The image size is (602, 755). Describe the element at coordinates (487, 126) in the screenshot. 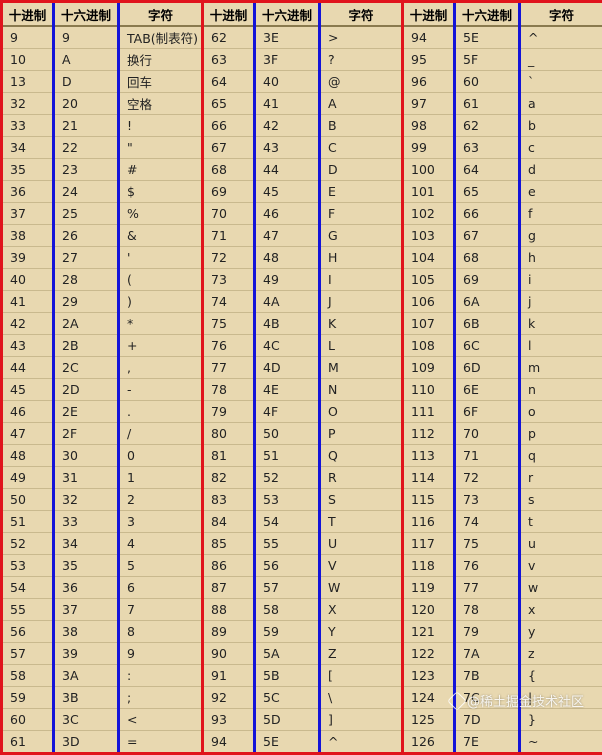

I see `hex-cell: 62` at that location.